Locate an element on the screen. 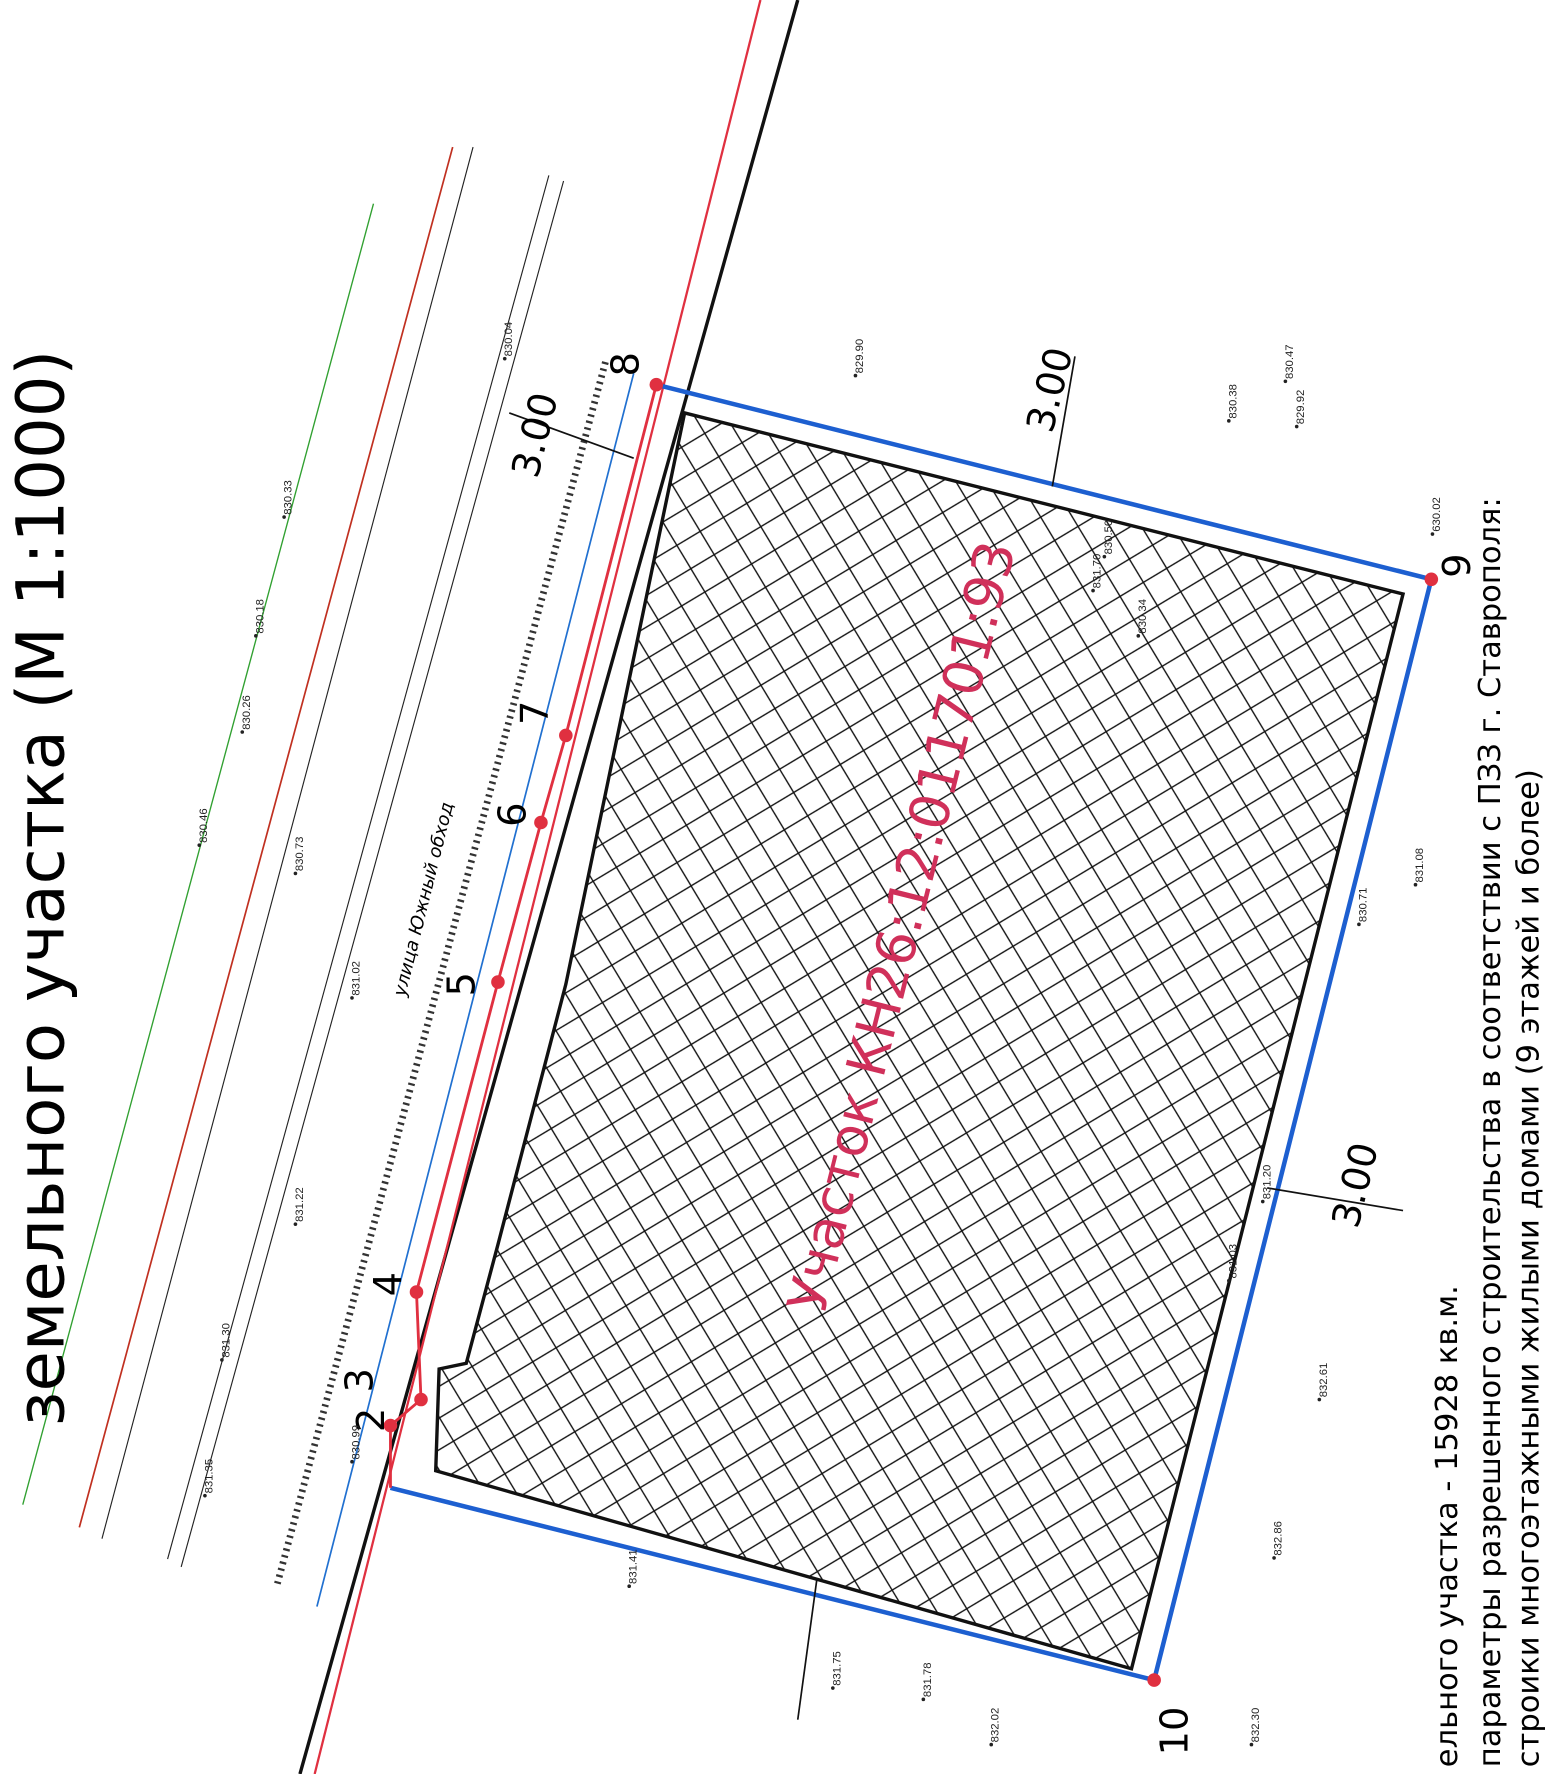 Image resolution: width=1548 pixels, height=1774 pixels. elevation: 830.99 is located at coordinates (357, 1442).